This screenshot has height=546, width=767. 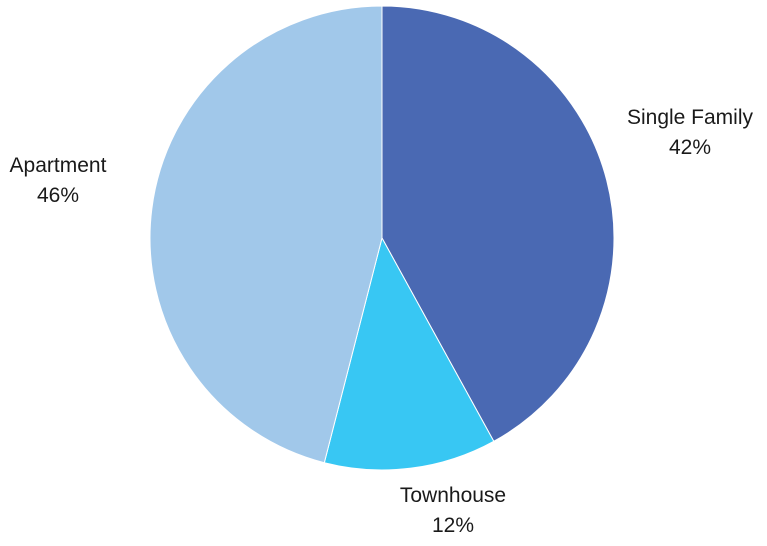 I want to click on slice-value-apartment: 46%, so click(x=58, y=195).